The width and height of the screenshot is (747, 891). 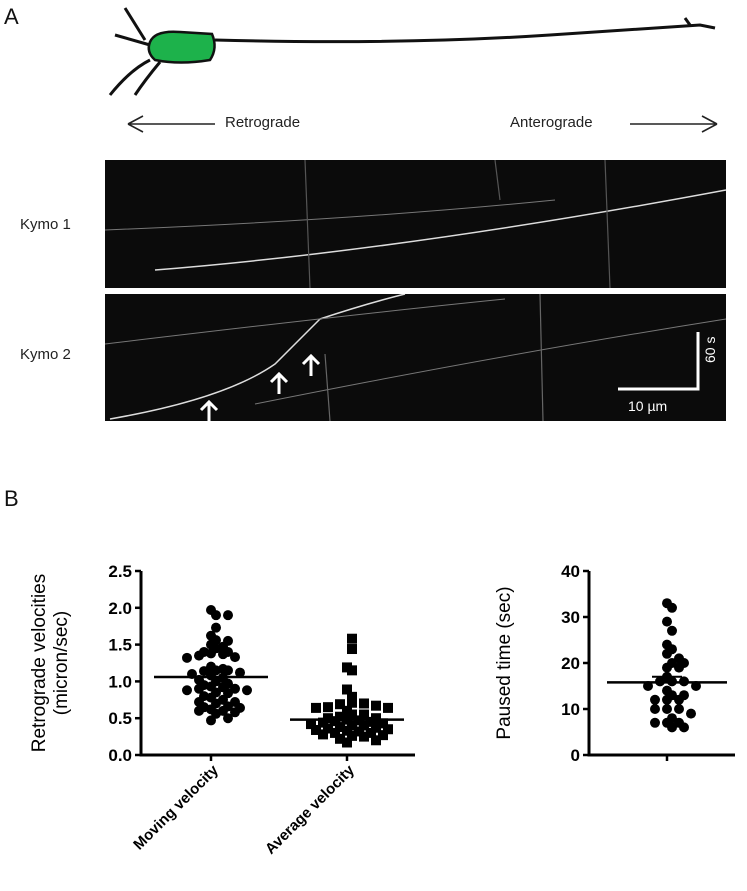 What do you see at coordinates (710, 349) in the screenshot?
I see `scale-time-label: 60 s` at bounding box center [710, 349].